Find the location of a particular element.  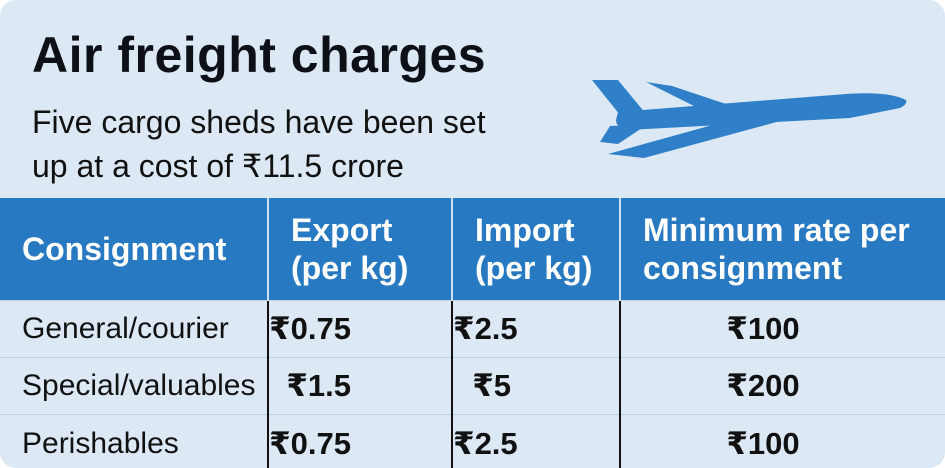

airplane-icon is located at coordinates (749, 119).